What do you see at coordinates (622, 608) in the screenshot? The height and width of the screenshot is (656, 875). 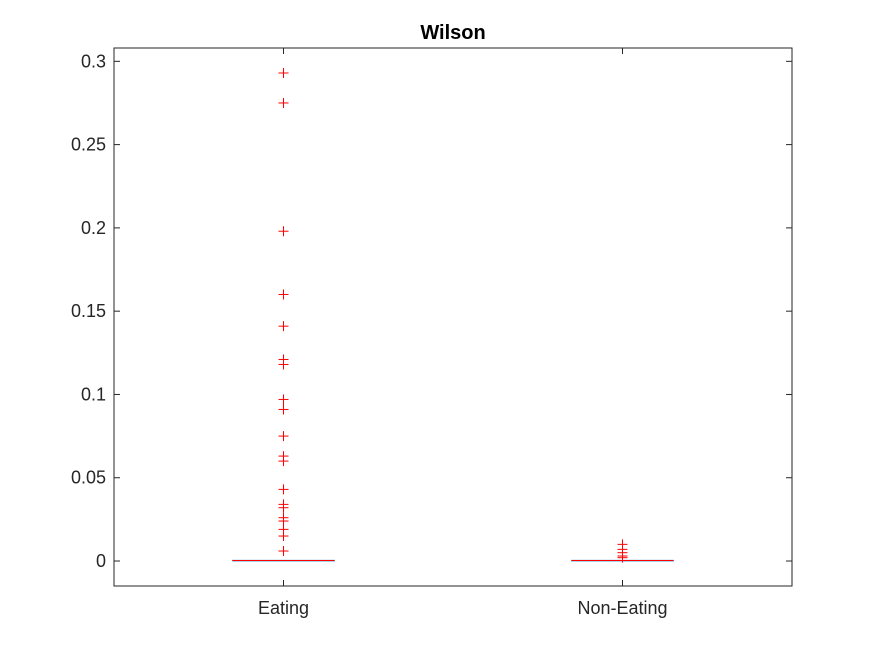 I see `x-tick-label: Non-Eating` at bounding box center [622, 608].